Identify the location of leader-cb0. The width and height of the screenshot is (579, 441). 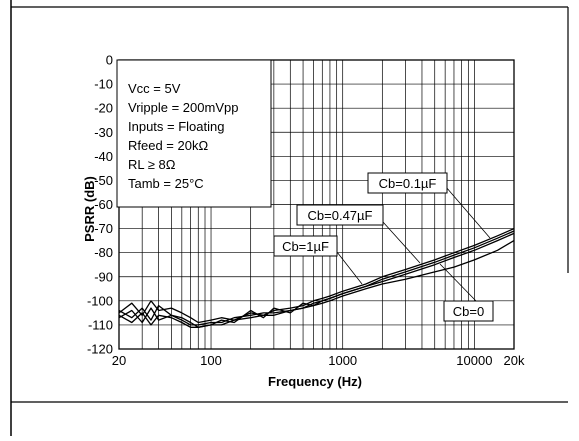
(458, 283).